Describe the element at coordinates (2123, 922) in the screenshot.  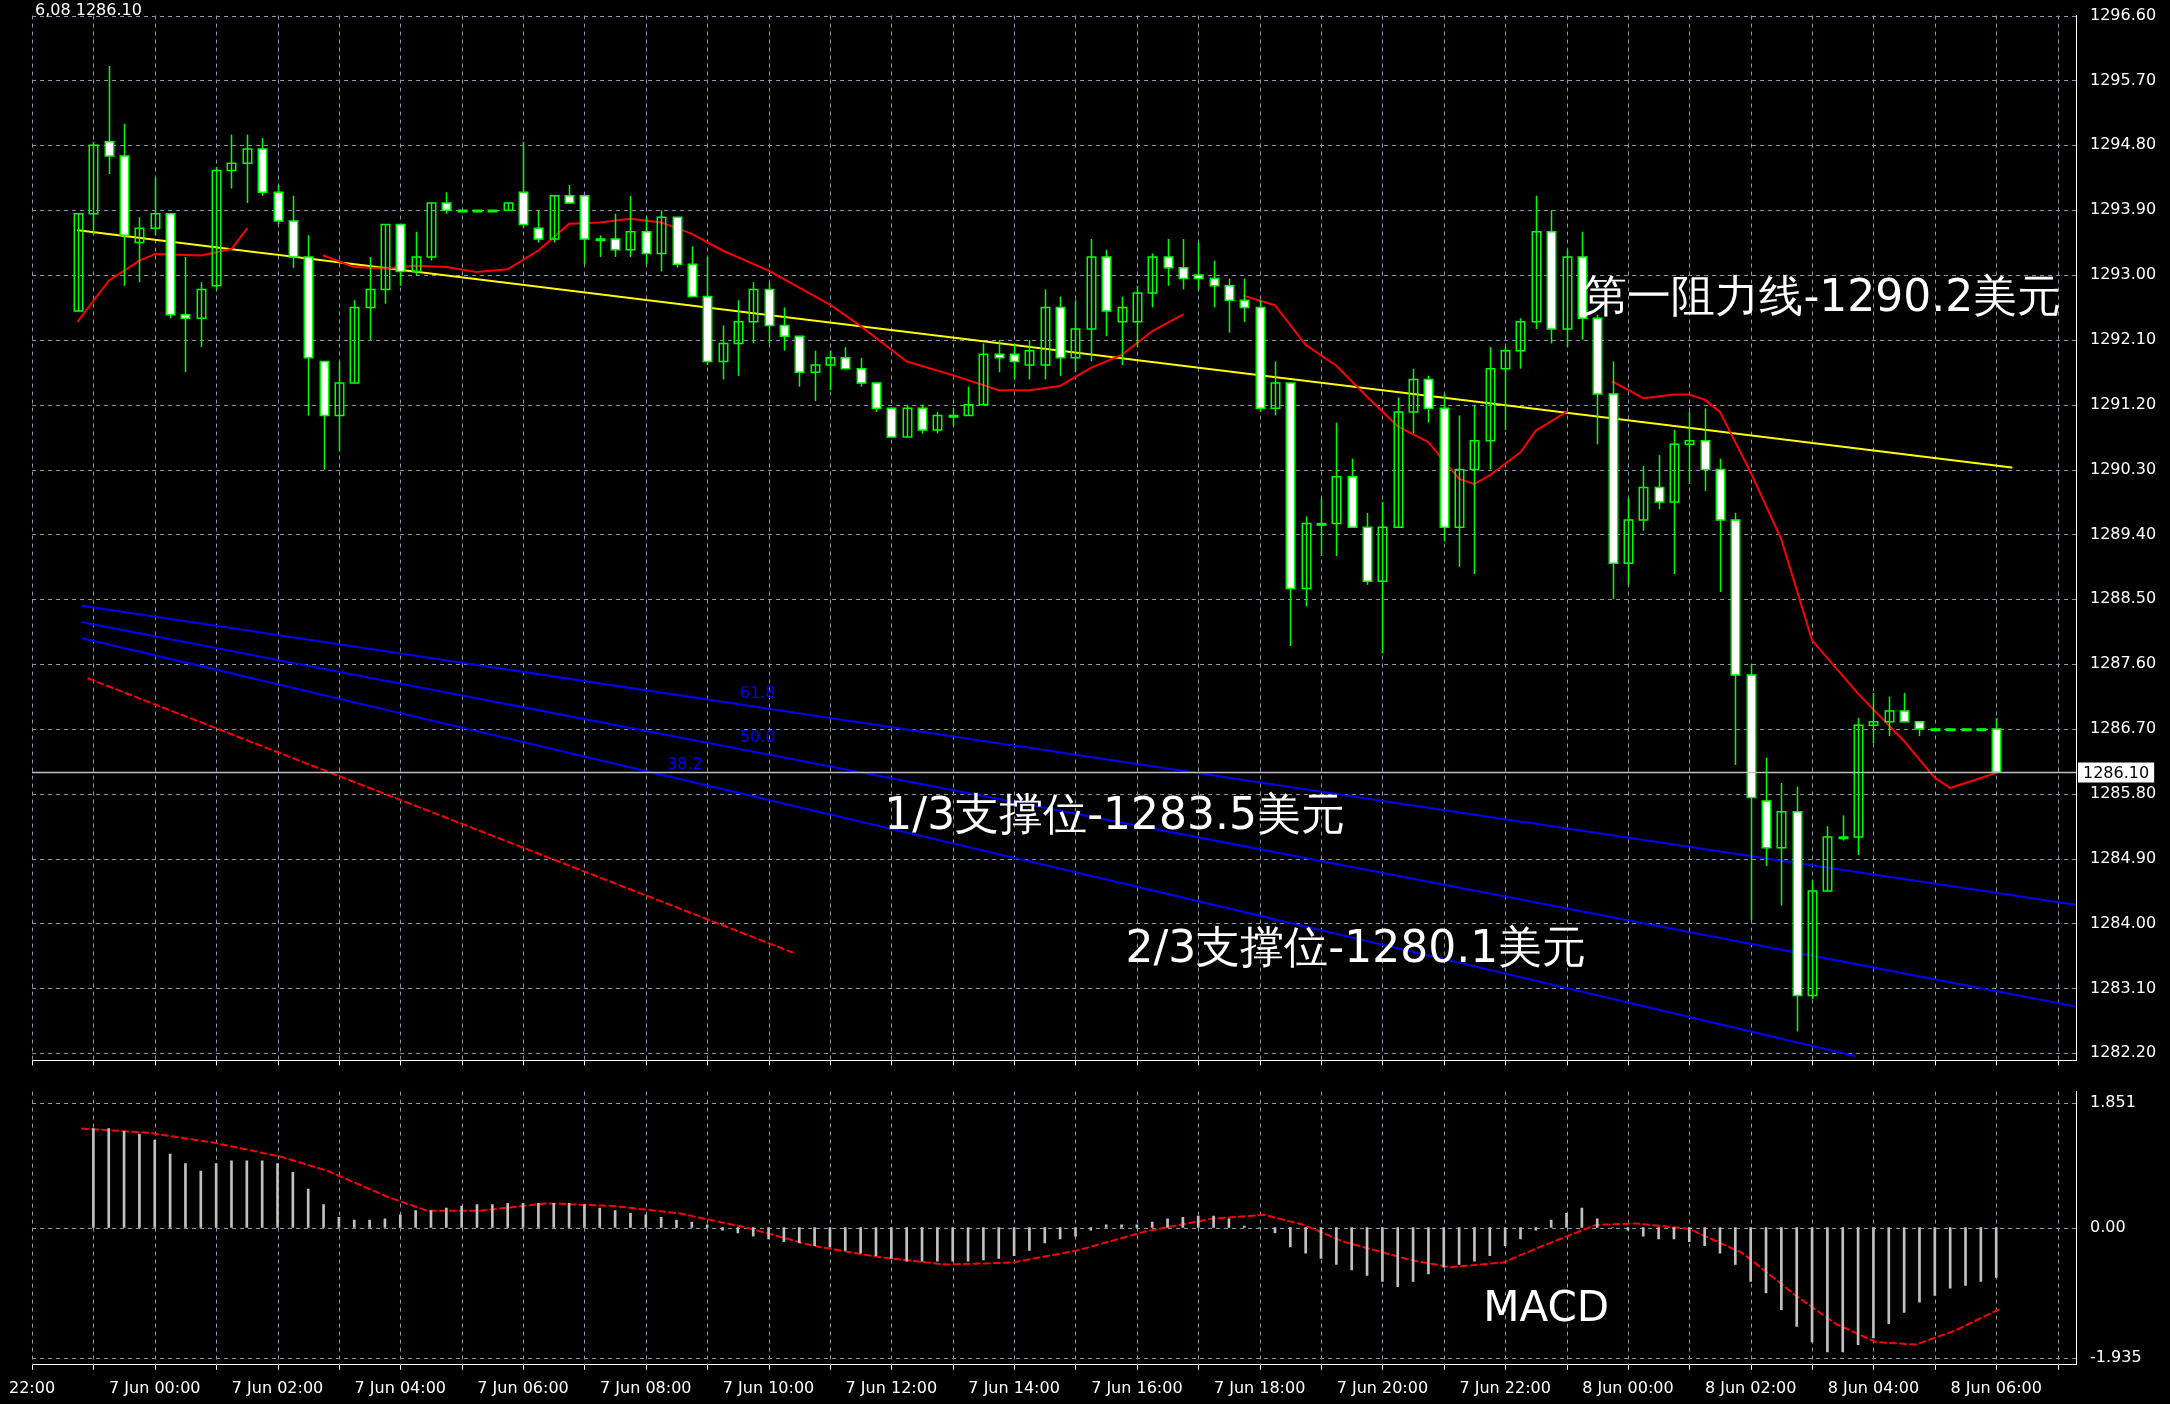
I see `y-tick-label: 1284.00` at that location.